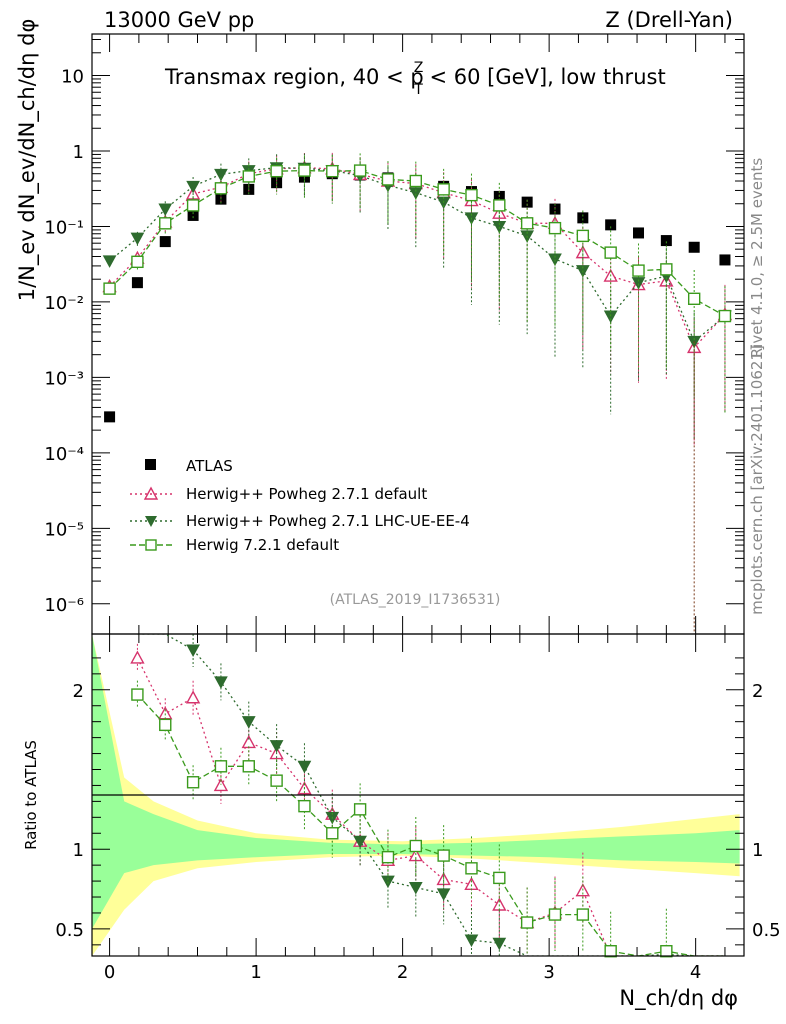 The image size is (786, 1024). Describe the element at coordinates (757, 258) in the screenshot. I see `rivet-label: Rivet 4.1.0, ≥ 2.5M events` at that location.